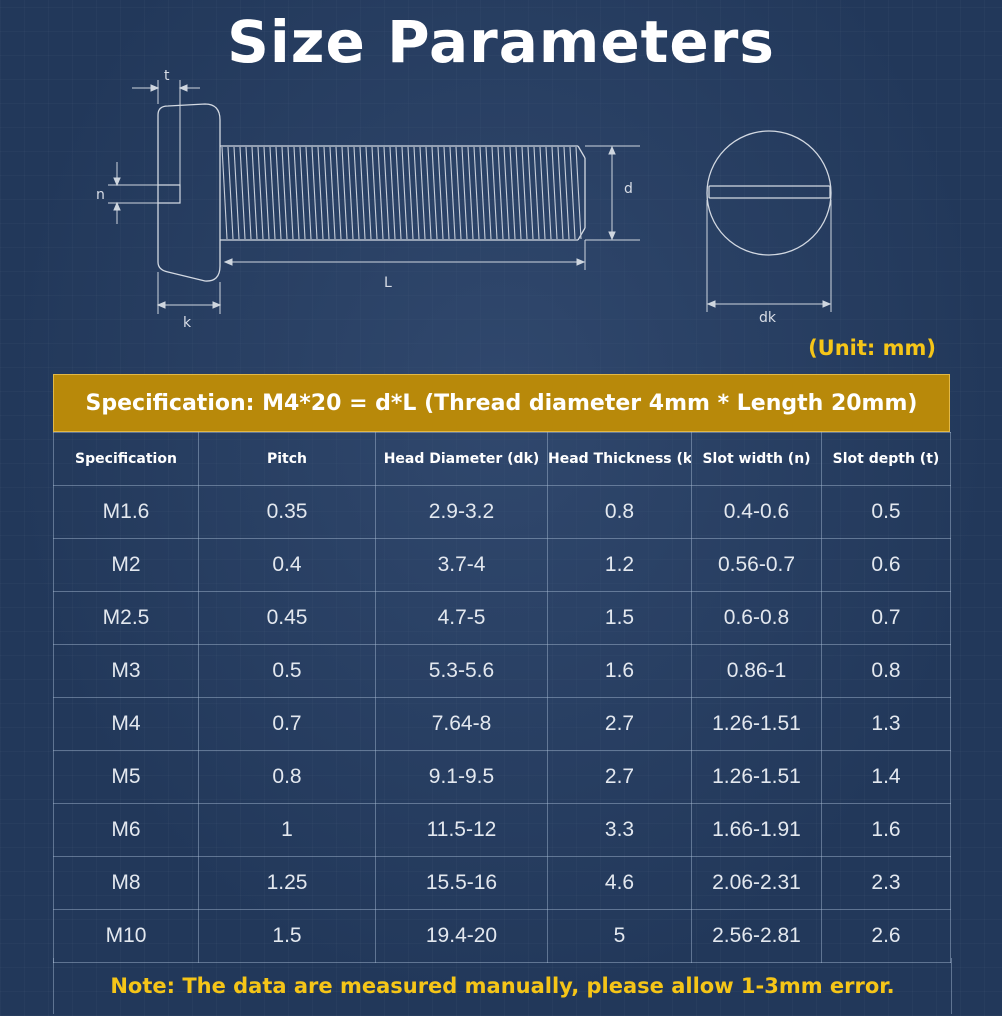  I want to click on table-row: M10 1.5 19.4-20 5 2.56-2.81 2.6, so click(502, 936).